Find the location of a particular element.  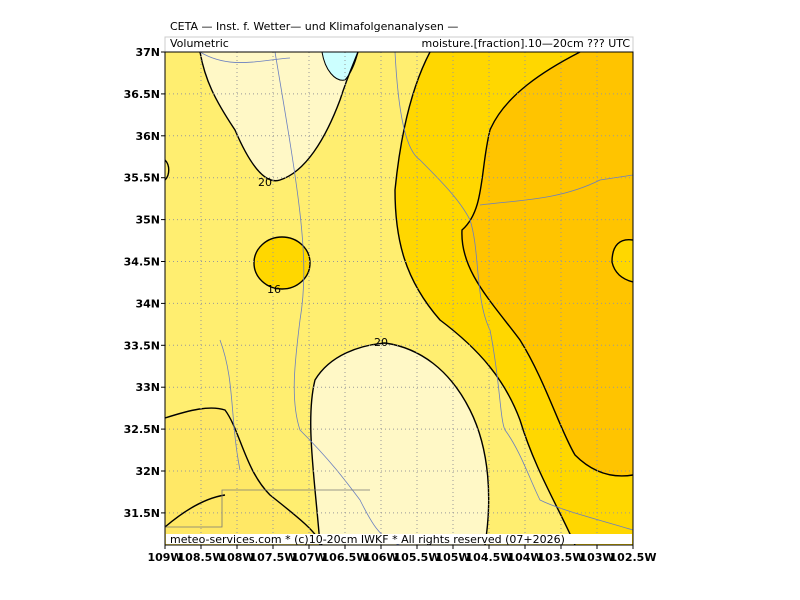

map-subtitle-right: moisture.[fraction].10—20cm ??? UTC is located at coordinates (526, 43).